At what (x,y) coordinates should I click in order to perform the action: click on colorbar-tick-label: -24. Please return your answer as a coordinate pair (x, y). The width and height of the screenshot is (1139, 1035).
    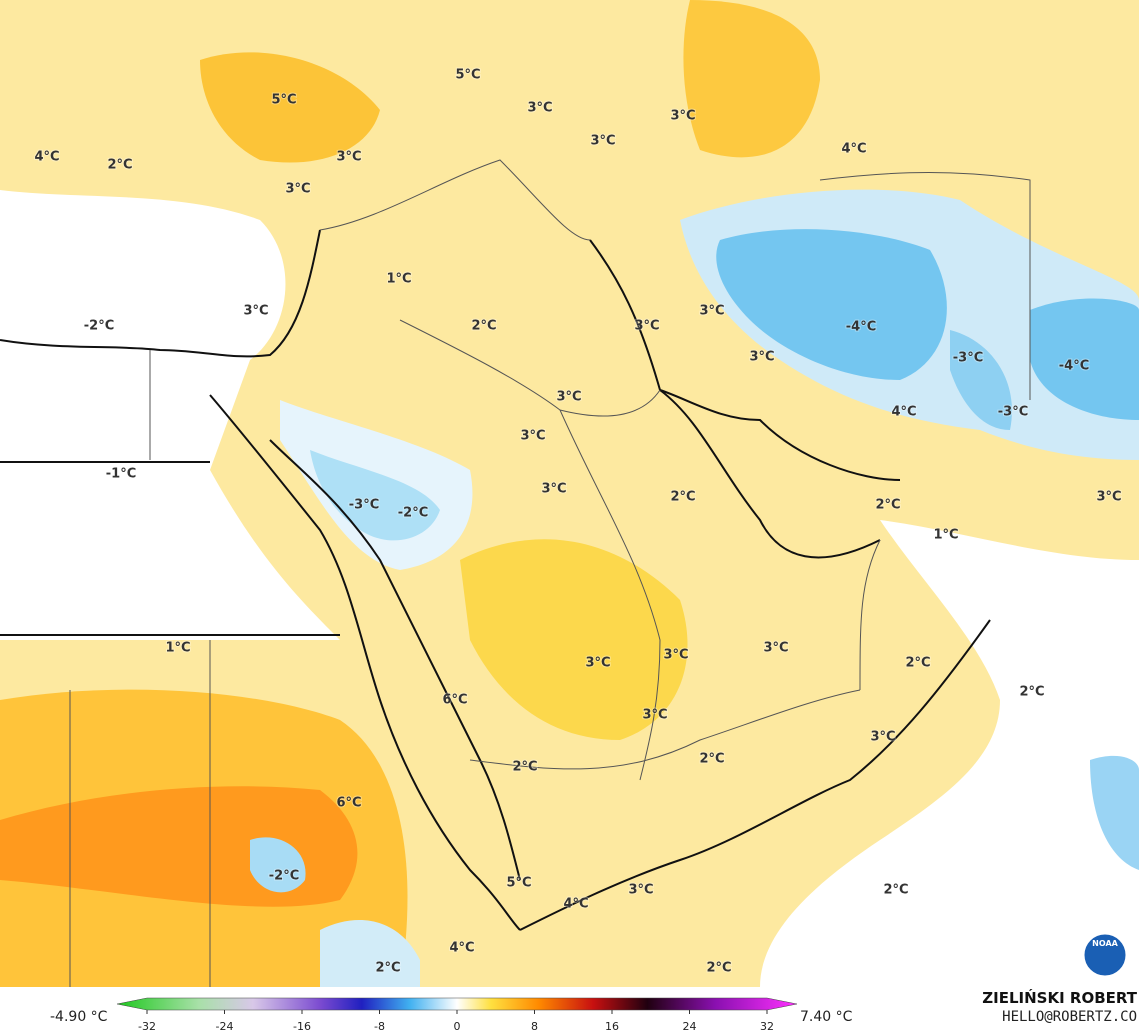
    Looking at the image, I should click on (225, 1026).